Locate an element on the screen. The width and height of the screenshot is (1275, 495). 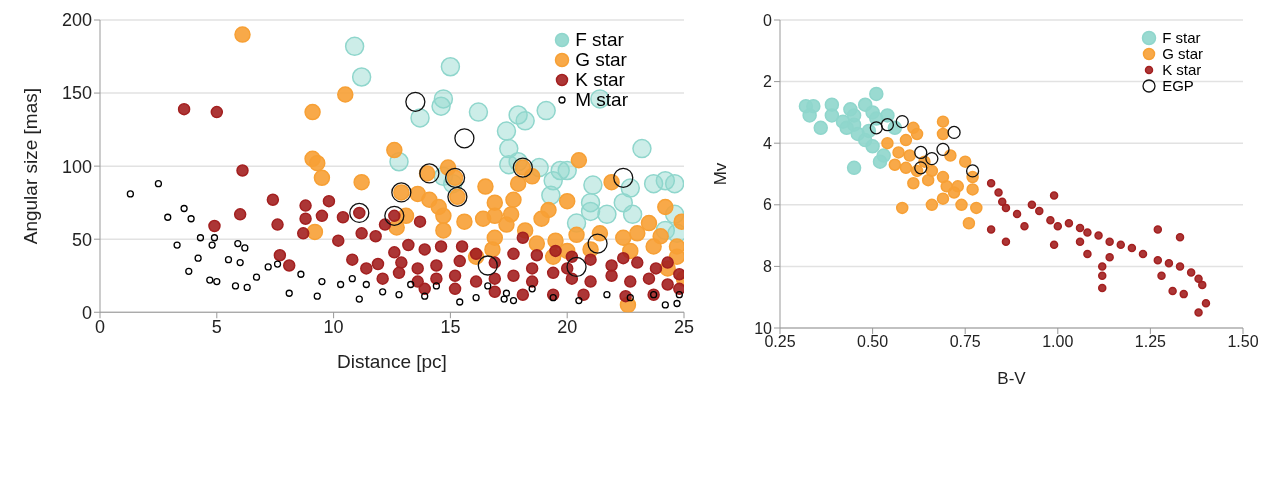
x-tick-label: 15 is located at coordinates (450, 327).